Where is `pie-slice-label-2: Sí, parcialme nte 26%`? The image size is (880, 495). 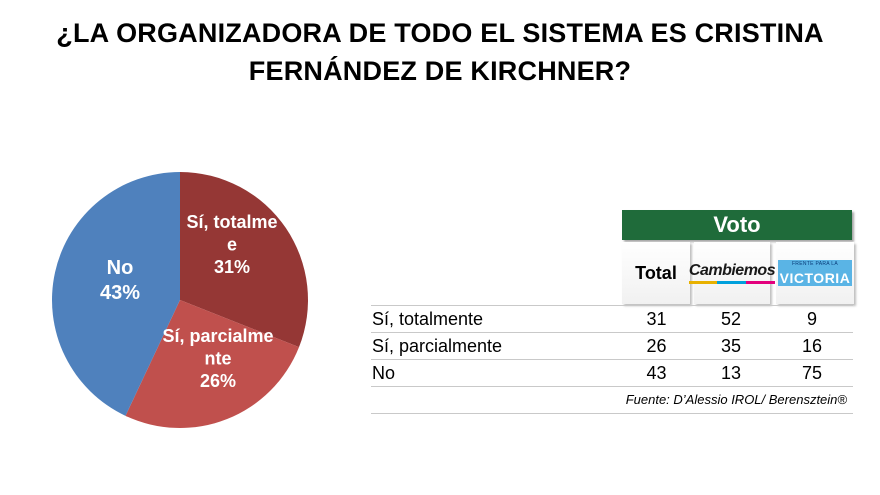
pie-slice-label-2: Sí, parcialme nte 26% is located at coordinates (217, 358).